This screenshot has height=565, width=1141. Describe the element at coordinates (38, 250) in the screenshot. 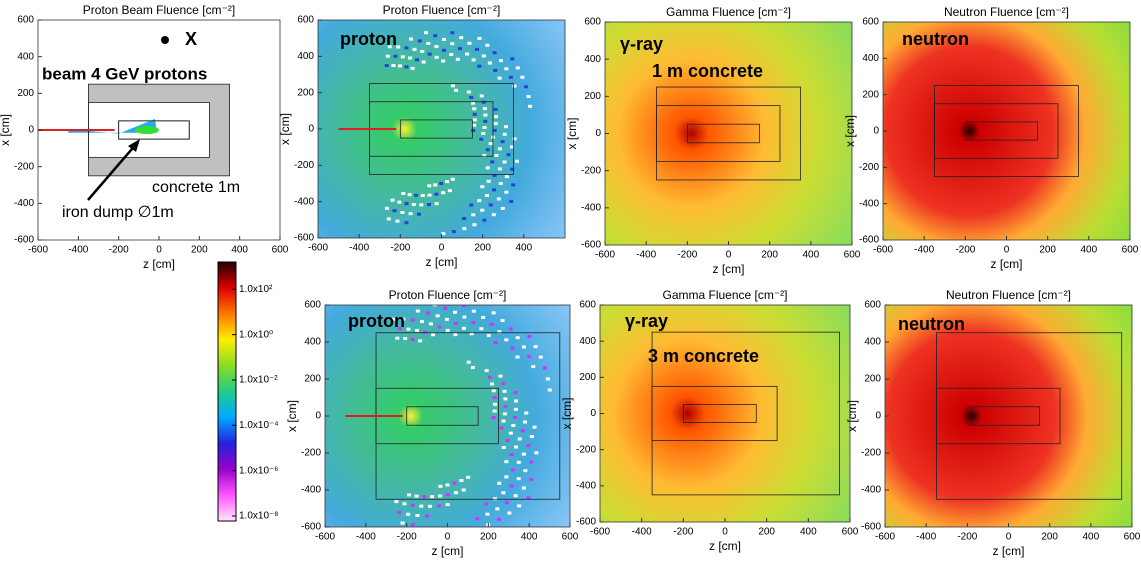

I see `x-tick-label: -600` at that location.